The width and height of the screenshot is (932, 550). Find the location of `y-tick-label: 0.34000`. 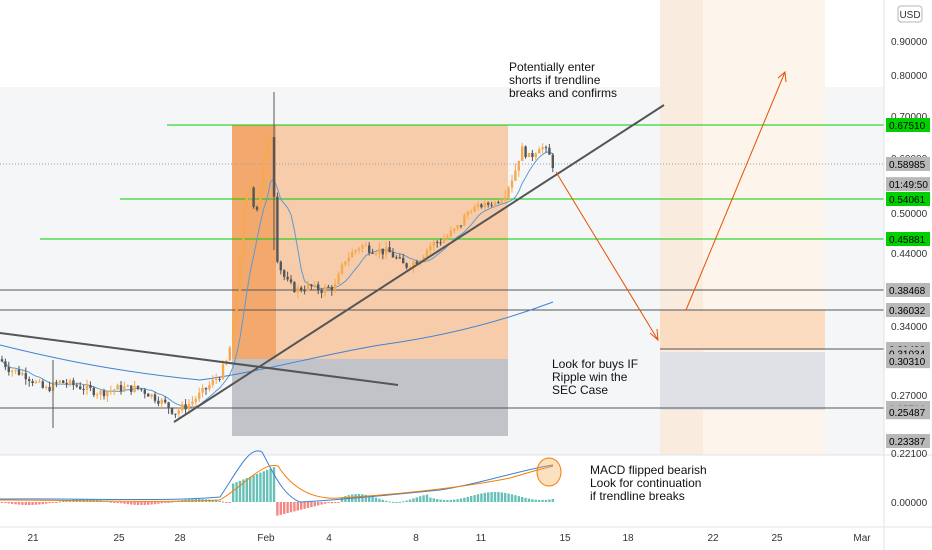

y-tick-label: 0.34000 is located at coordinates (909, 327).